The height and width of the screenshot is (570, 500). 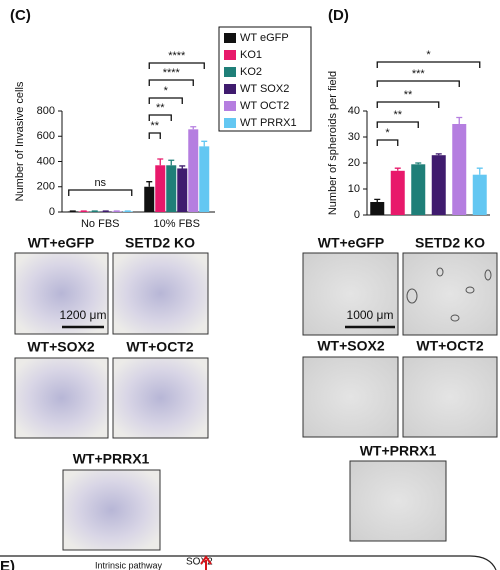 I want to click on up-arrow, so click(x=206, y=562).